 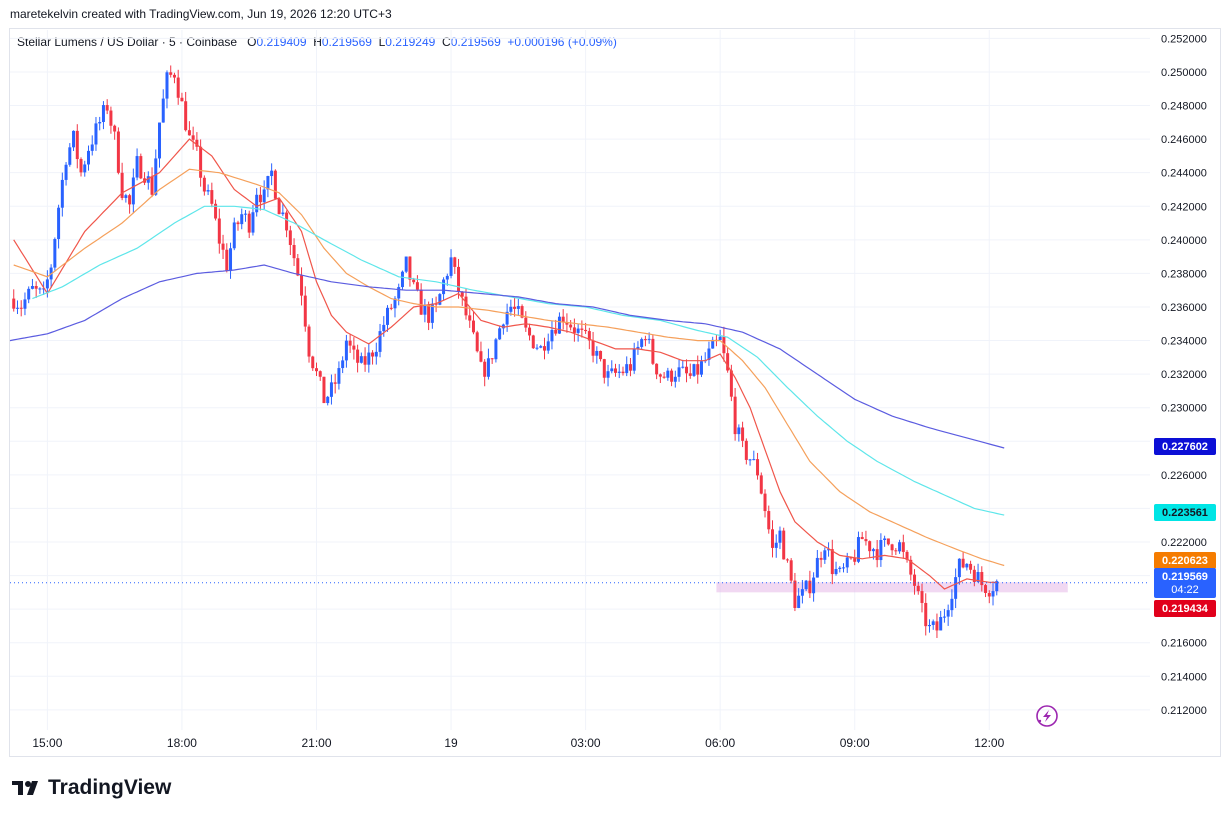 What do you see at coordinates (382, 42) in the screenshot?
I see `legend-low-label: L` at bounding box center [382, 42].